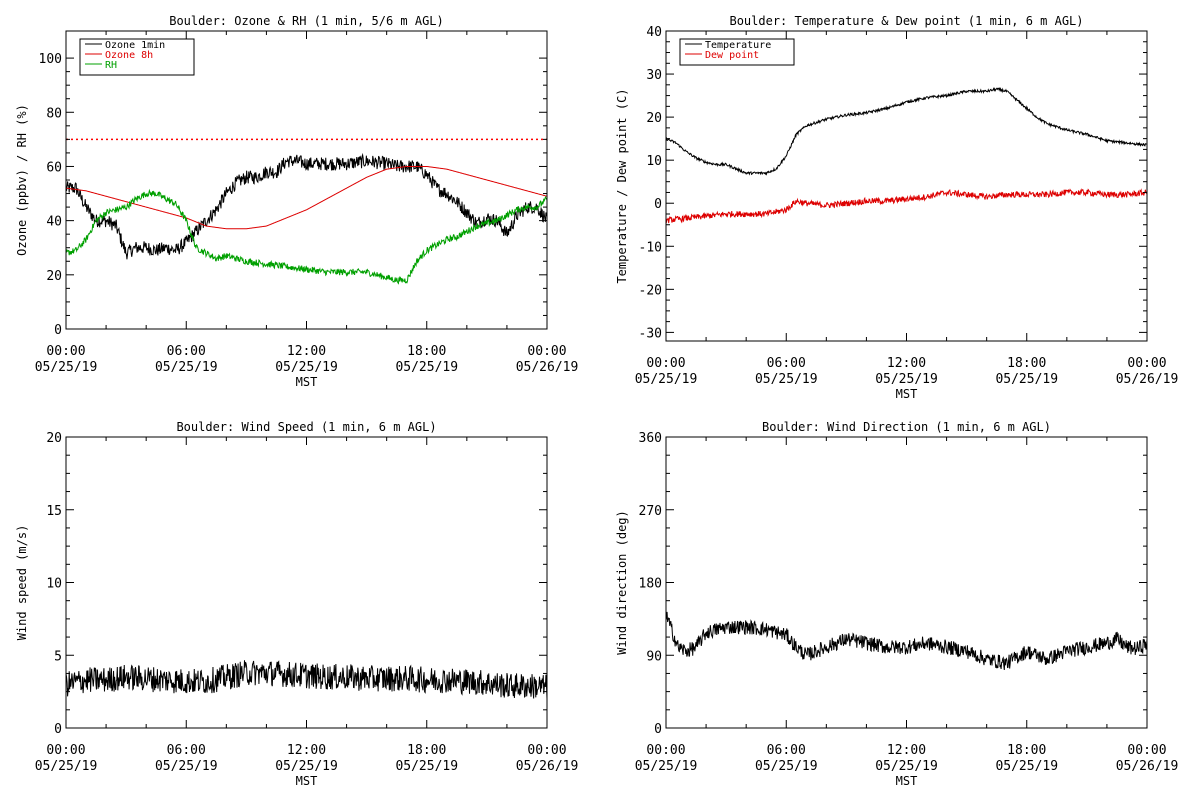  I want to click on y-axis-label: Wind speed (m/s), so click(22, 583).